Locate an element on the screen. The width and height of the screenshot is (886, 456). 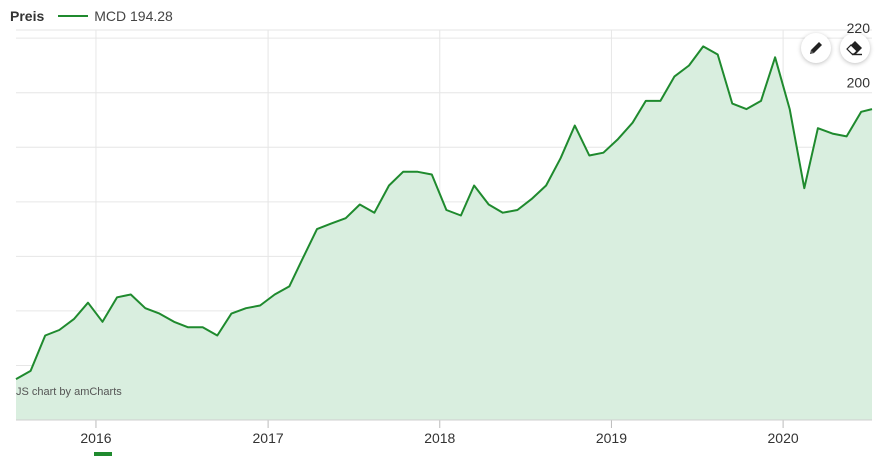
x-tick-label: 2018 is located at coordinates (439, 438).